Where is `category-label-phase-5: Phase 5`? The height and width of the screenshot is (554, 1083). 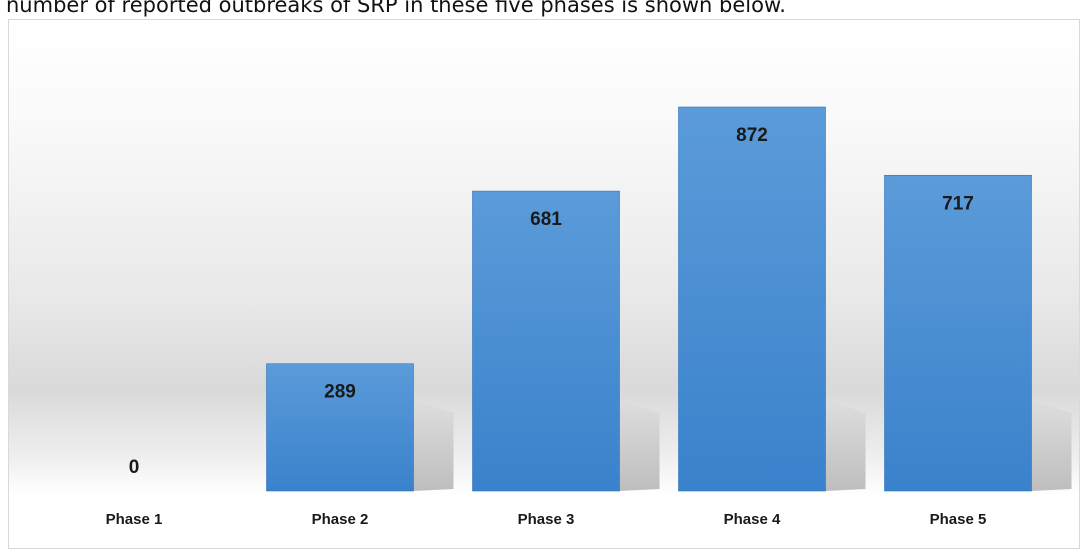
category-label-phase-5: Phase 5 is located at coordinates (958, 519).